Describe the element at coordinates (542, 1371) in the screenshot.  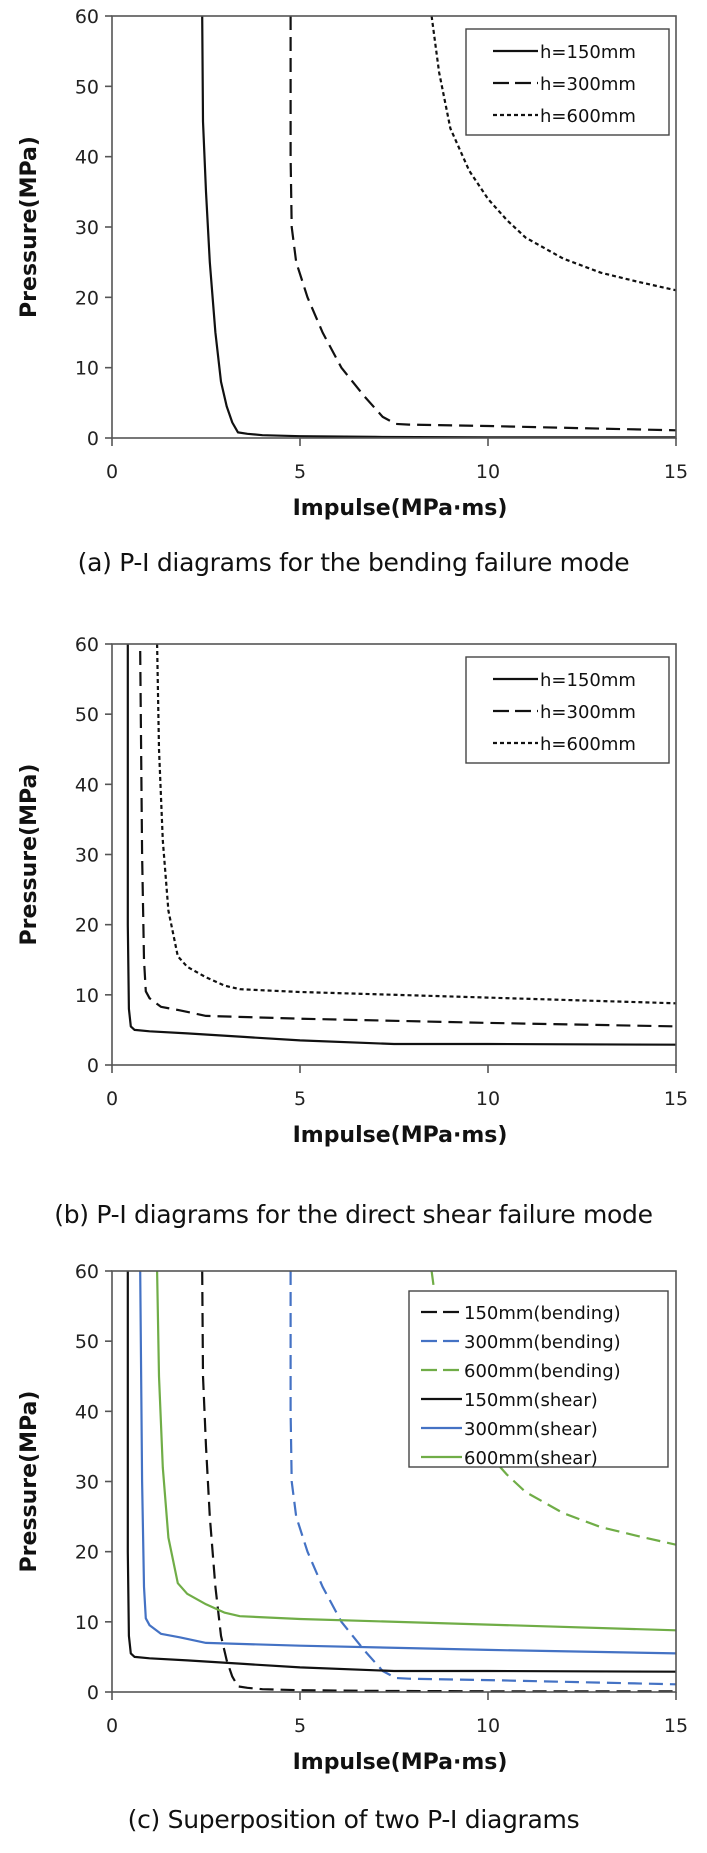
I see `legend-label: 600mm(bending)` at that location.